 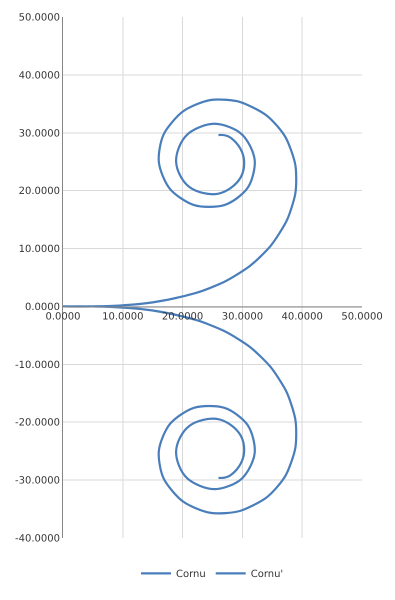 What do you see at coordinates (39, 134) in the screenshot?
I see `y-tick-label: 30.0000` at bounding box center [39, 134].